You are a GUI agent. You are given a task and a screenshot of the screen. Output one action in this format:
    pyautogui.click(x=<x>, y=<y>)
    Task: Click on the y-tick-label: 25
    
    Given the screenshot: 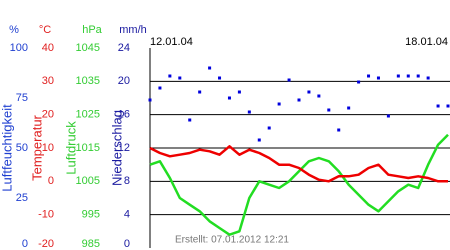 What is the action you would take?
    pyautogui.click(x=22, y=198)
    